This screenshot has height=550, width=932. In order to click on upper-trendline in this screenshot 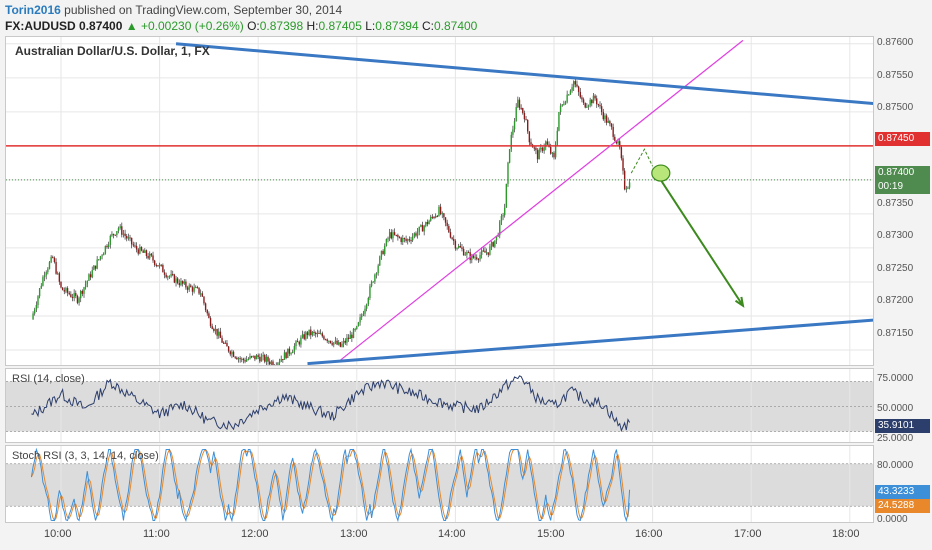, I will do `click(524, 74)`.